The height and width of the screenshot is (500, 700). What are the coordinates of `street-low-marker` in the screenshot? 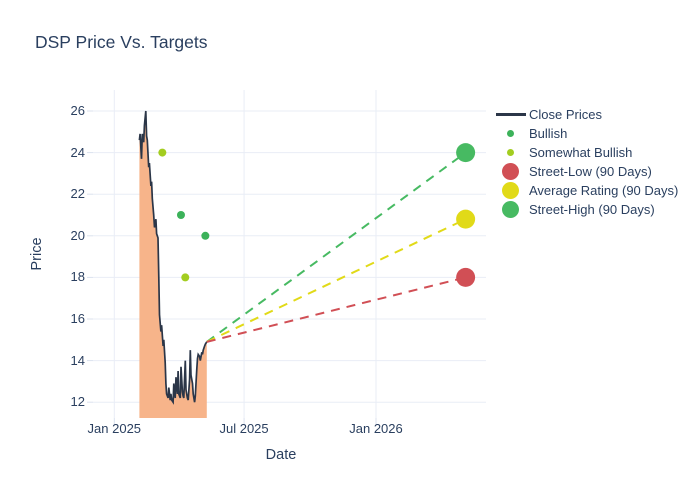 It's located at (466, 277).